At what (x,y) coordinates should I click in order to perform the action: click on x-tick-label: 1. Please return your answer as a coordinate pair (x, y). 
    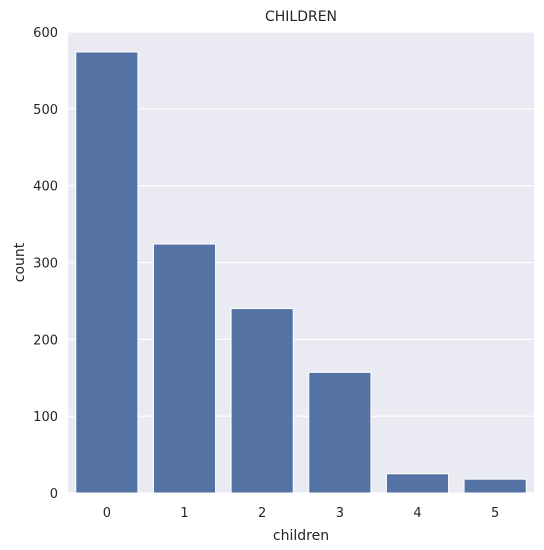
    Looking at the image, I should click on (184, 513).